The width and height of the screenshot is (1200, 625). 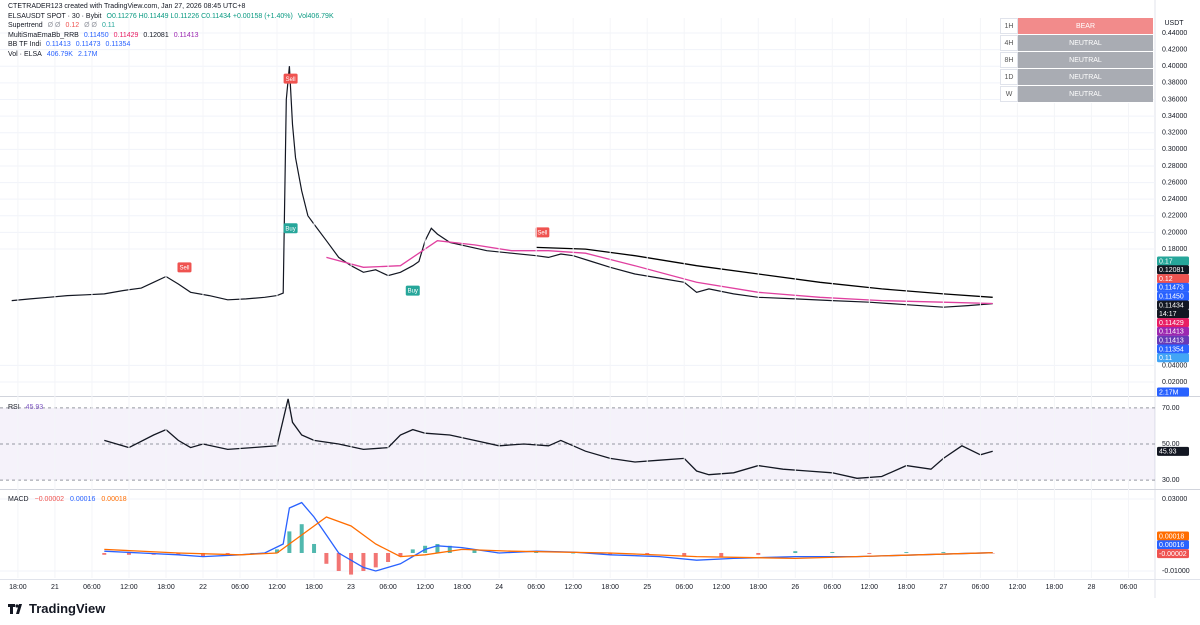 What do you see at coordinates (1171, 349) in the screenshot?
I see `price-tag: 0.11354` at bounding box center [1171, 349].